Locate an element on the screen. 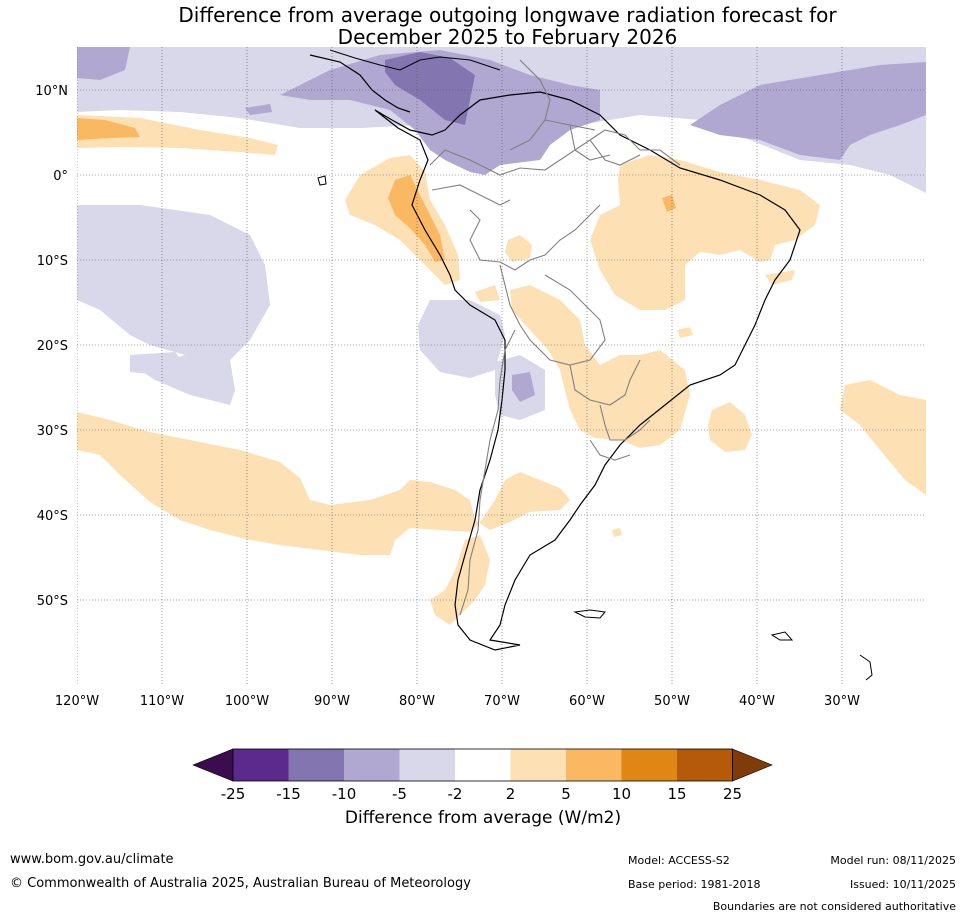 This screenshot has width=965, height=919. colorbar: -25 -15 -10 -5 -2 2 5 10 15 25 is located at coordinates (482, 775).